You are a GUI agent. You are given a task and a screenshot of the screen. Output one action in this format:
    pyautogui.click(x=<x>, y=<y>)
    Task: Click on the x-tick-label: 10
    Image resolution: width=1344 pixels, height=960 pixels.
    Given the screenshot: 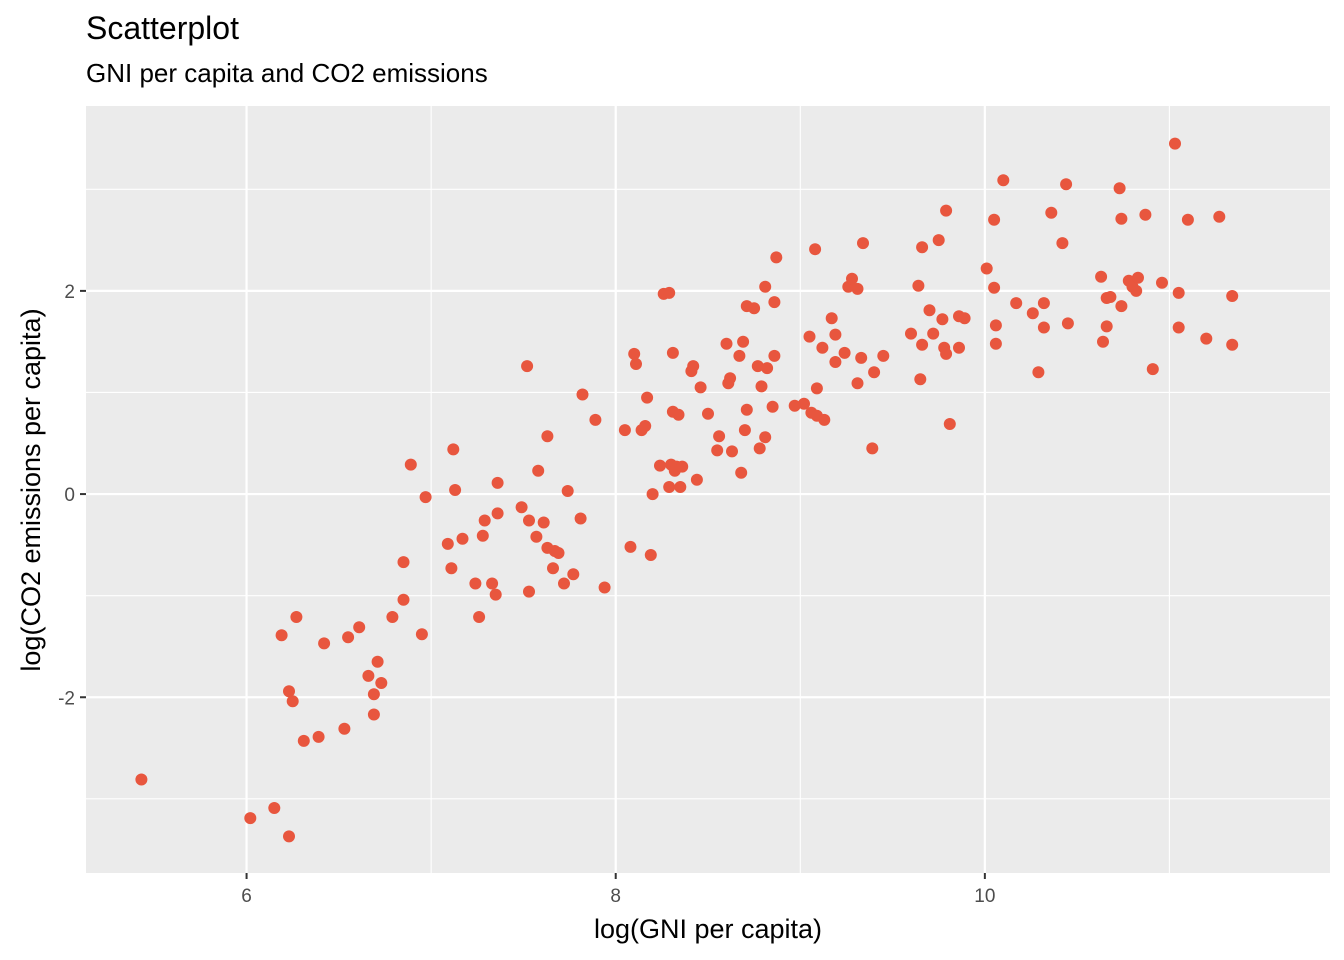 What is the action you would take?
    pyautogui.click(x=984, y=896)
    